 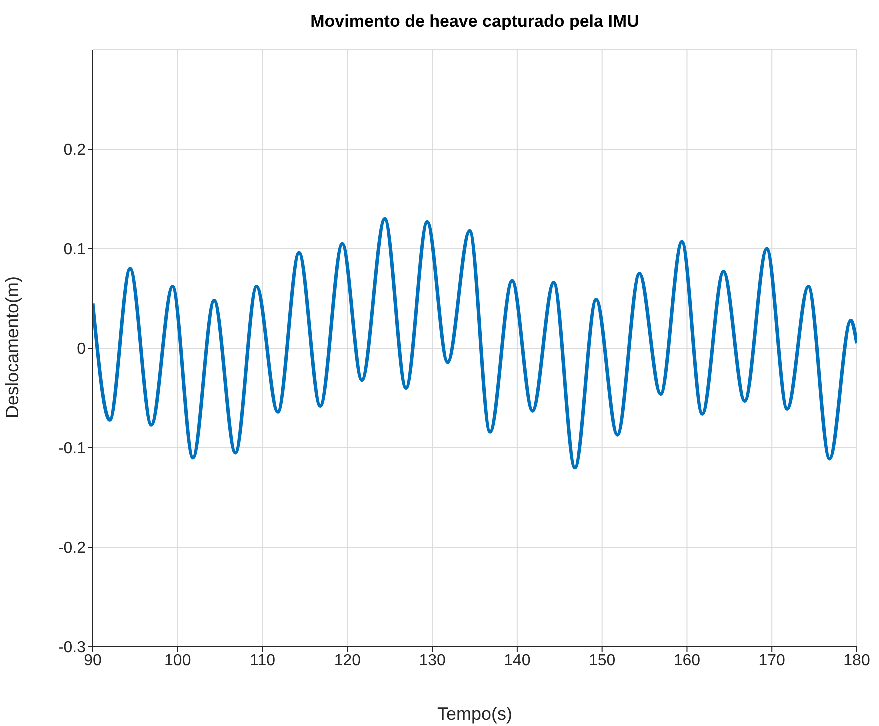 What do you see at coordinates (178, 661) in the screenshot?
I see `x-tick-label: 100` at bounding box center [178, 661].